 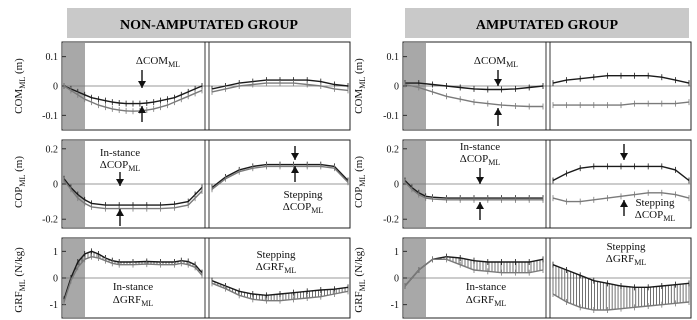 I want to click on panel-1: 0.2 0 -0.2, so click(x=196, y=184).